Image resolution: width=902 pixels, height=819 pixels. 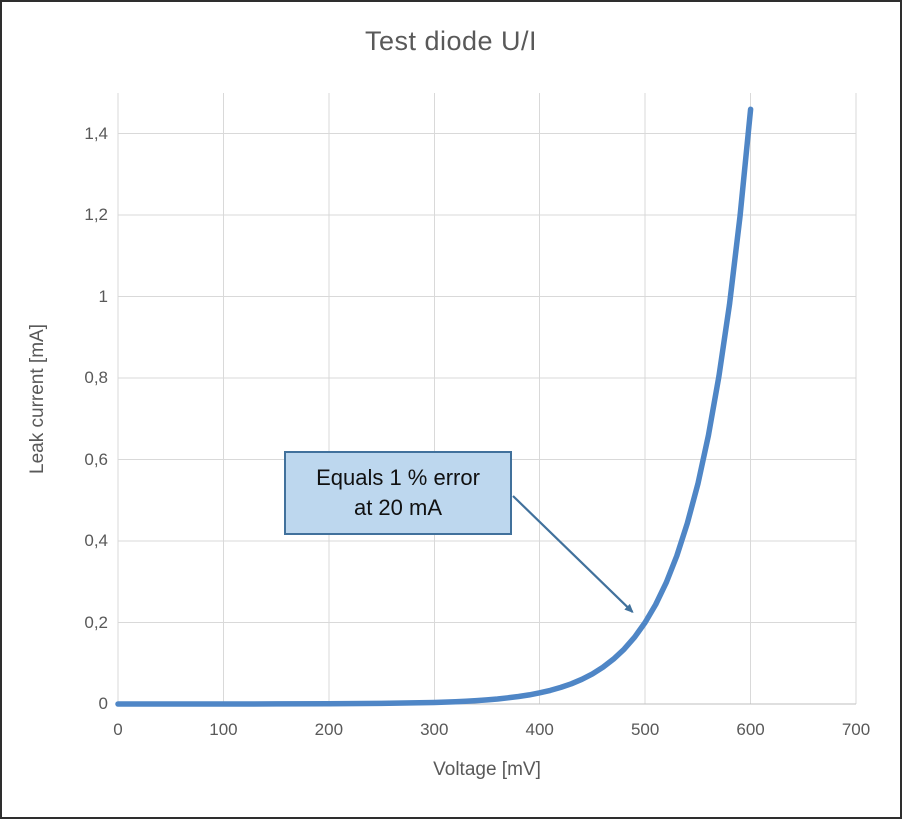 What do you see at coordinates (96, 459) in the screenshot?
I see `y-tick-label: 0,6` at bounding box center [96, 459].